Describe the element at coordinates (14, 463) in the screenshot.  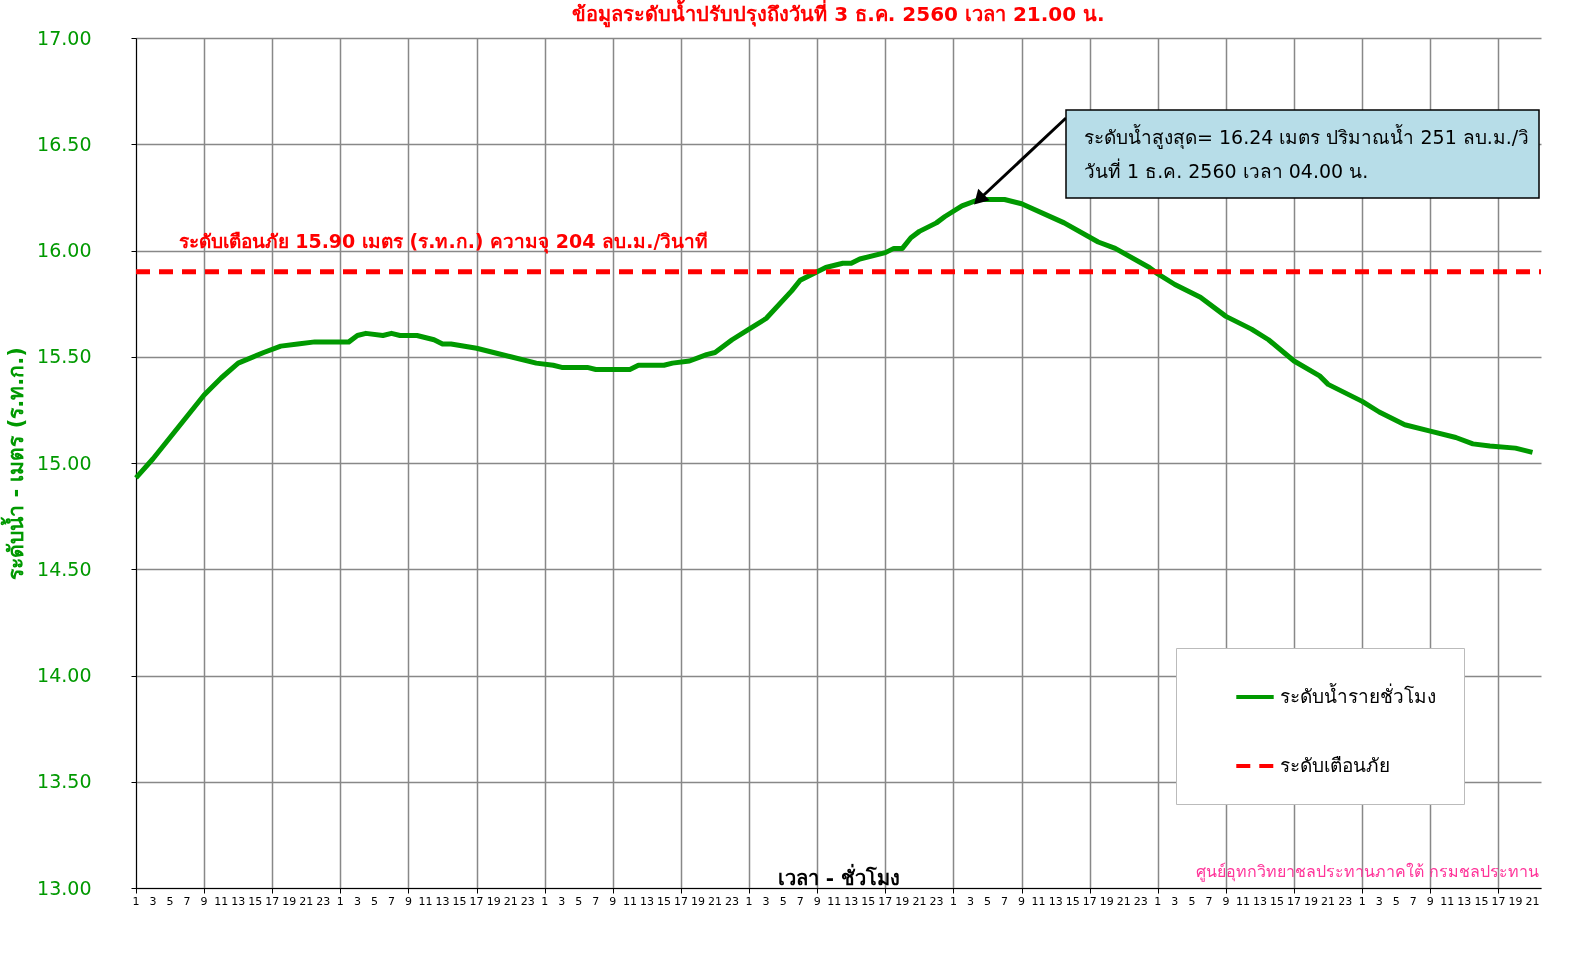
I see `y-axis-title: ระดับน้ำ - เมตร (ร.ท.ก.)` at that location.